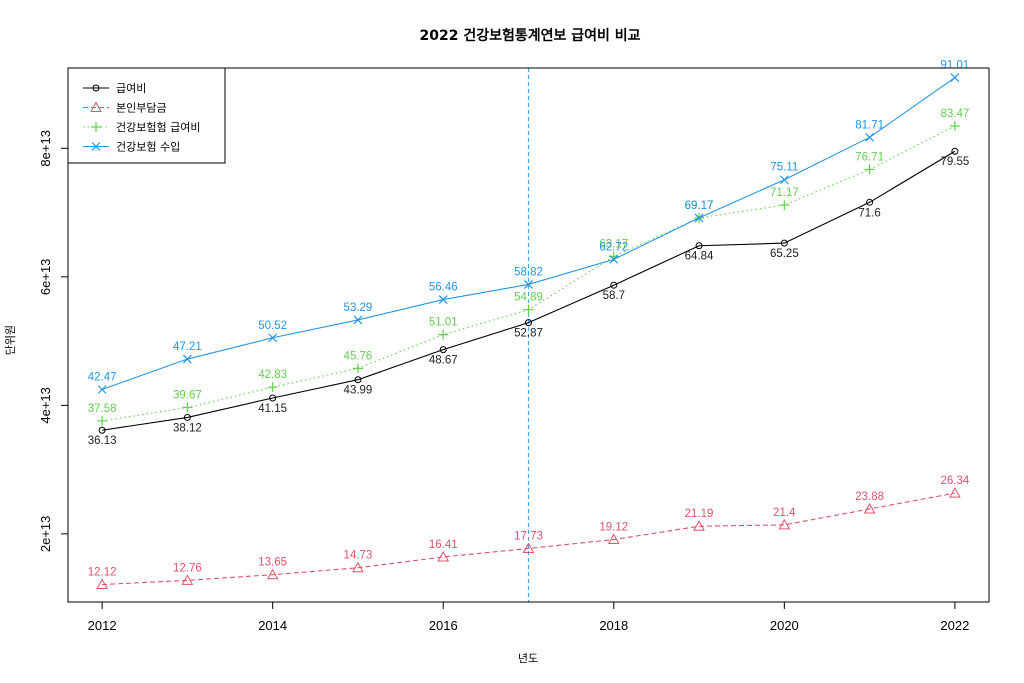 This screenshot has width=1024, height=683. I want to click on y-tick-label: 4e+13, so click(45, 405).